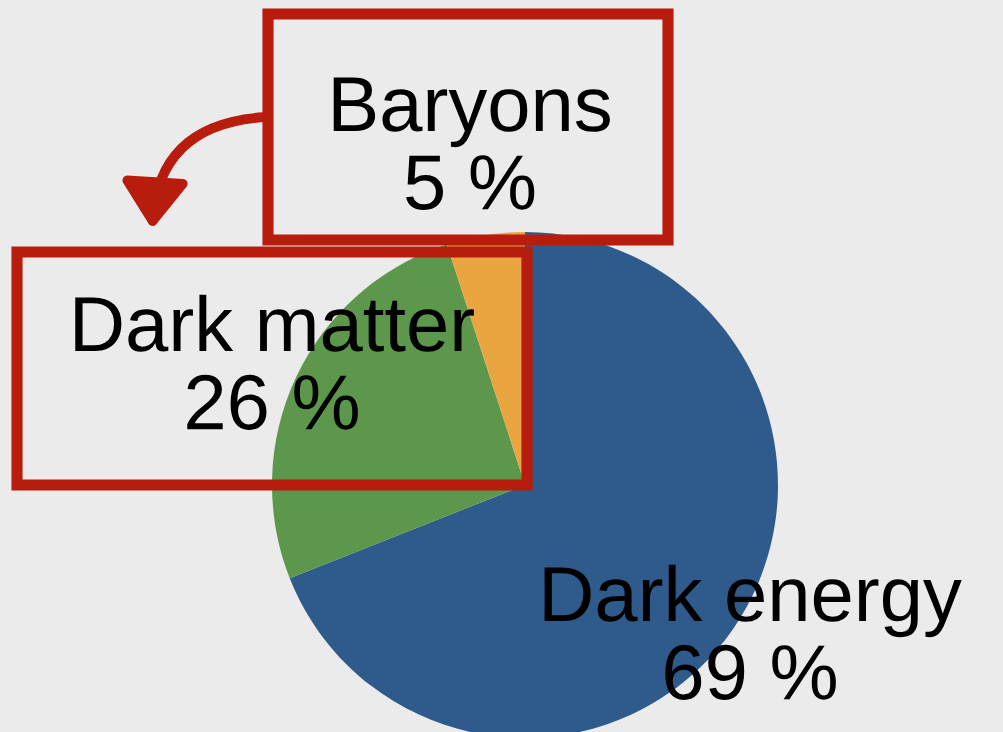  What do you see at coordinates (470, 182) in the screenshot?
I see `data-label: 5 %` at bounding box center [470, 182].